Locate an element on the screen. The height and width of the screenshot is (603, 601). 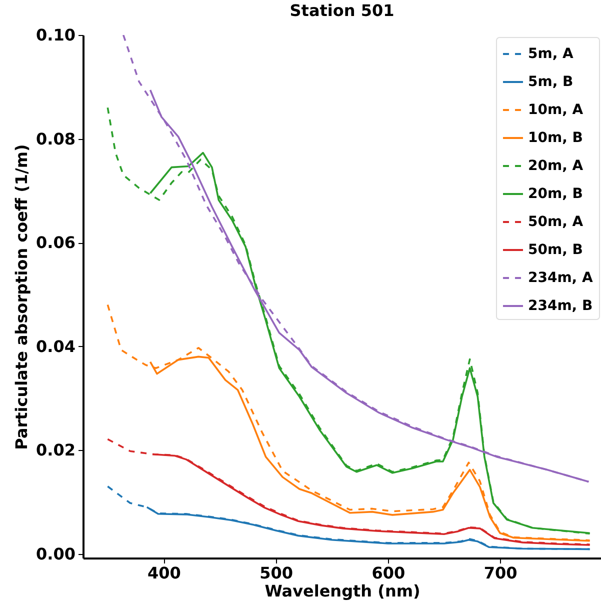
legend-label: 5m, A is located at coordinates (551, 54).